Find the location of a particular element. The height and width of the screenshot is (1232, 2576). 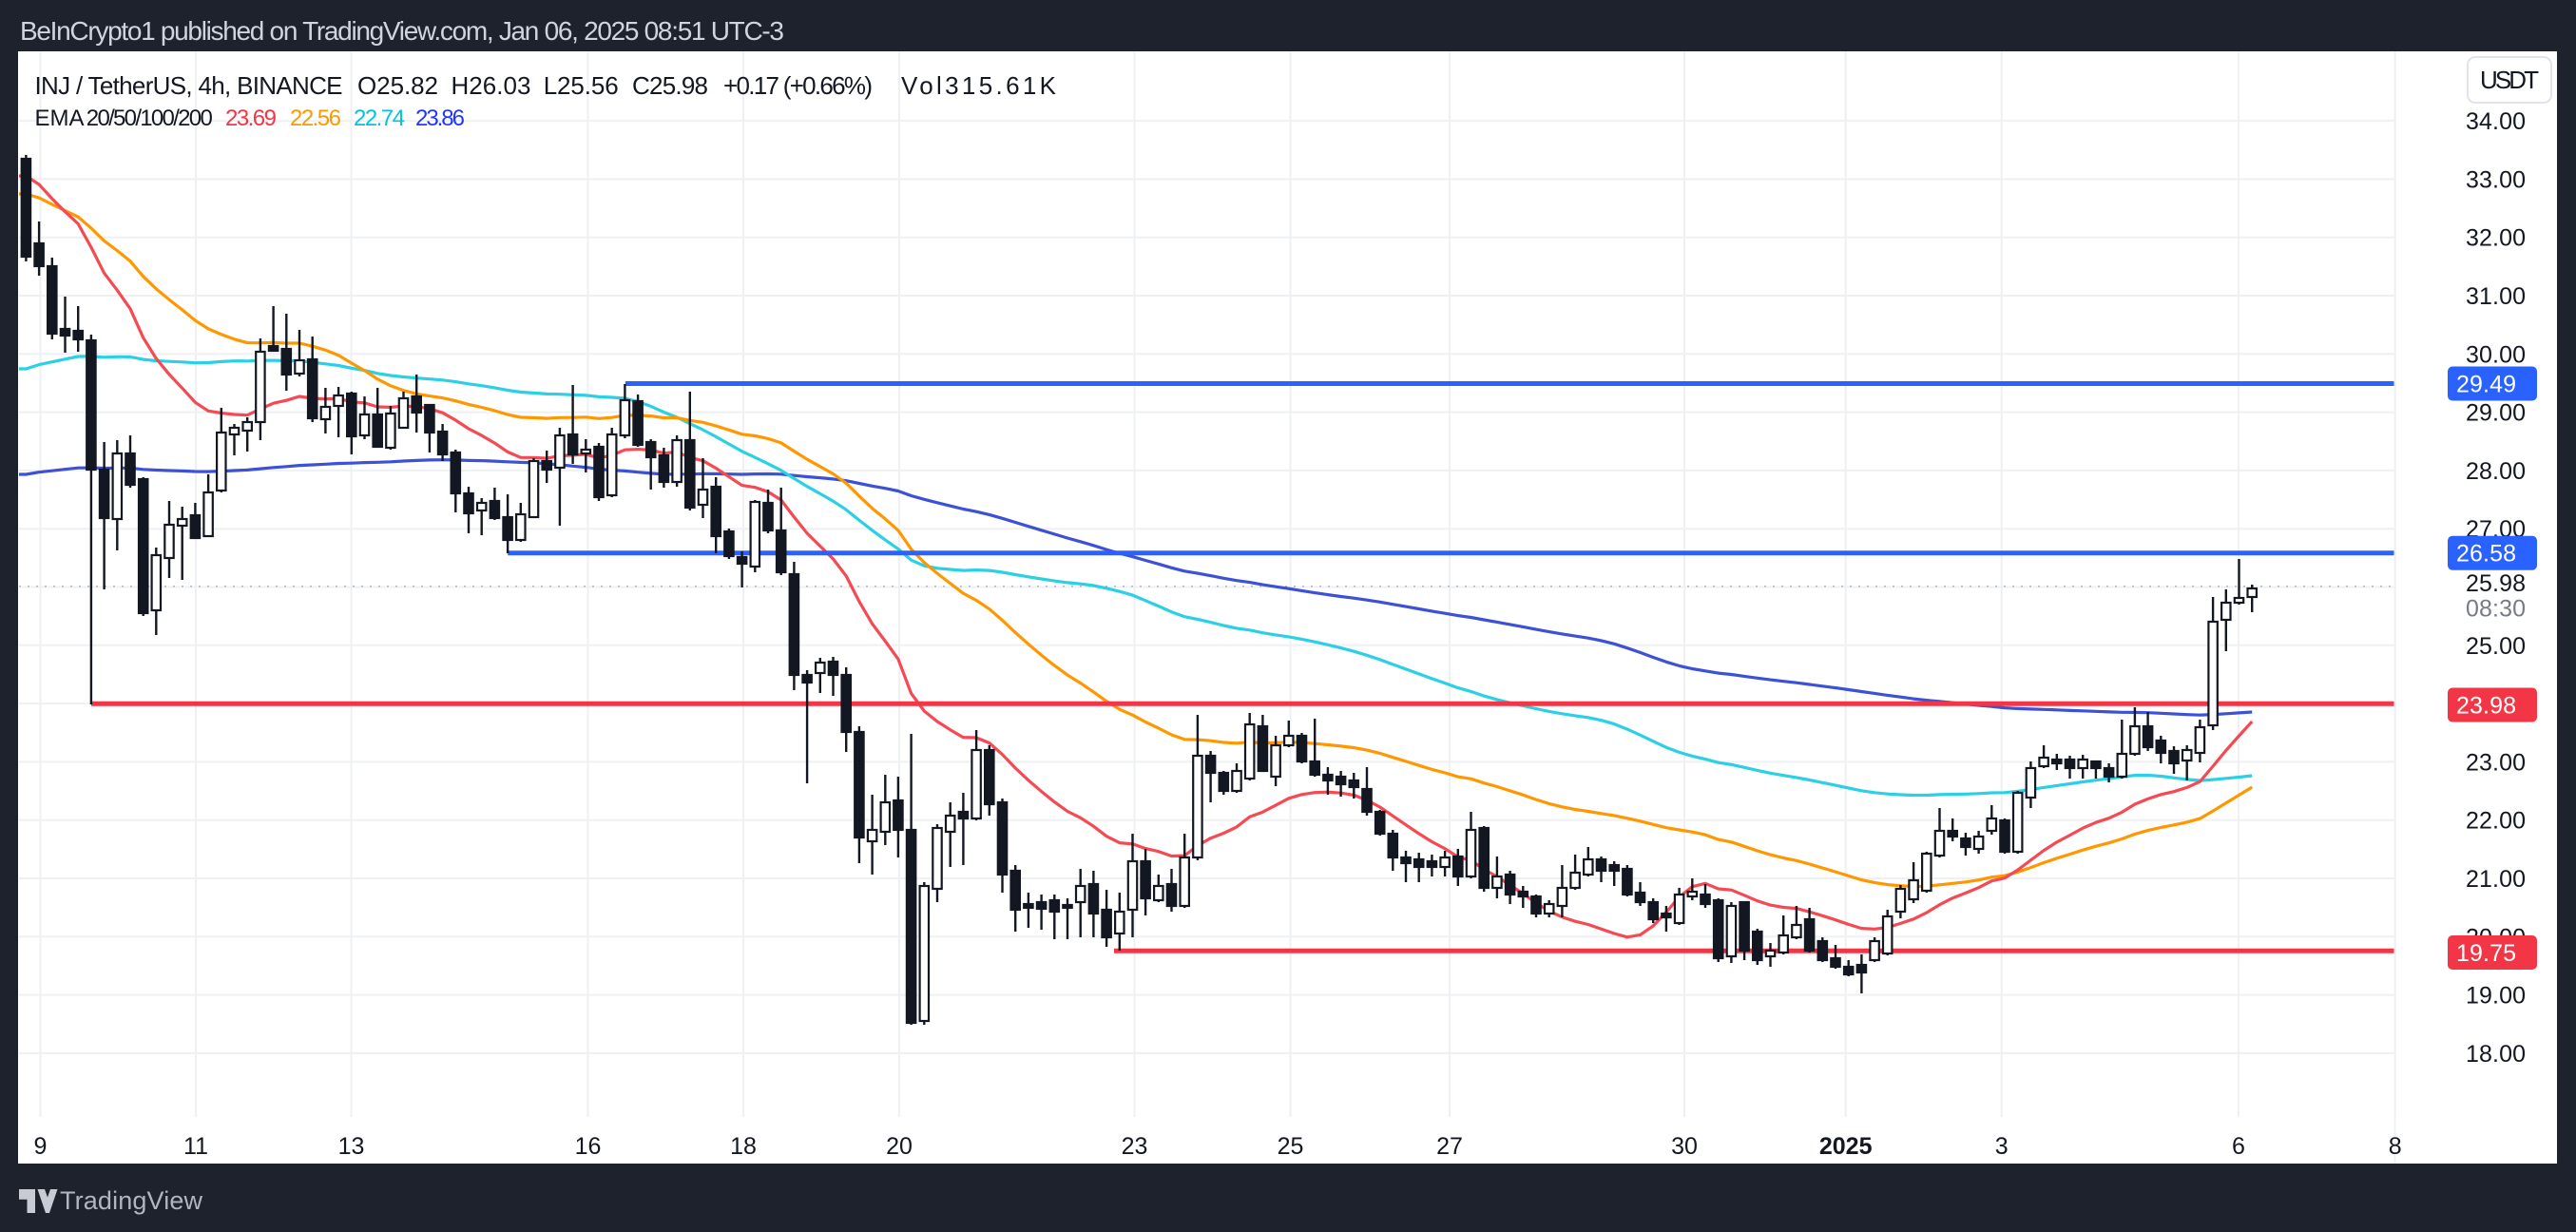

svg-text: EMA is located at coordinates (60, 119).